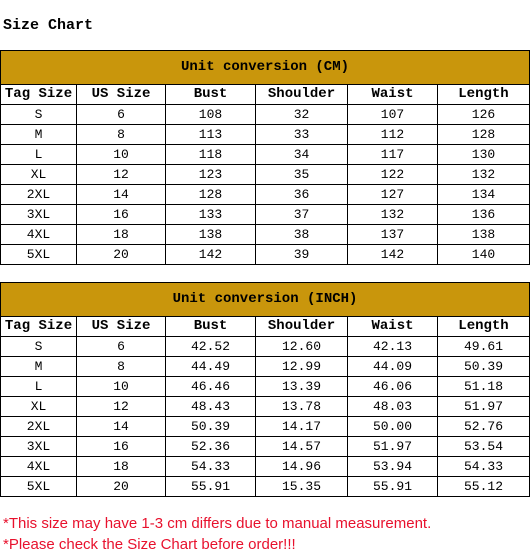  I want to click on table-row: XL 12 123 35 122 132, so click(265, 174).